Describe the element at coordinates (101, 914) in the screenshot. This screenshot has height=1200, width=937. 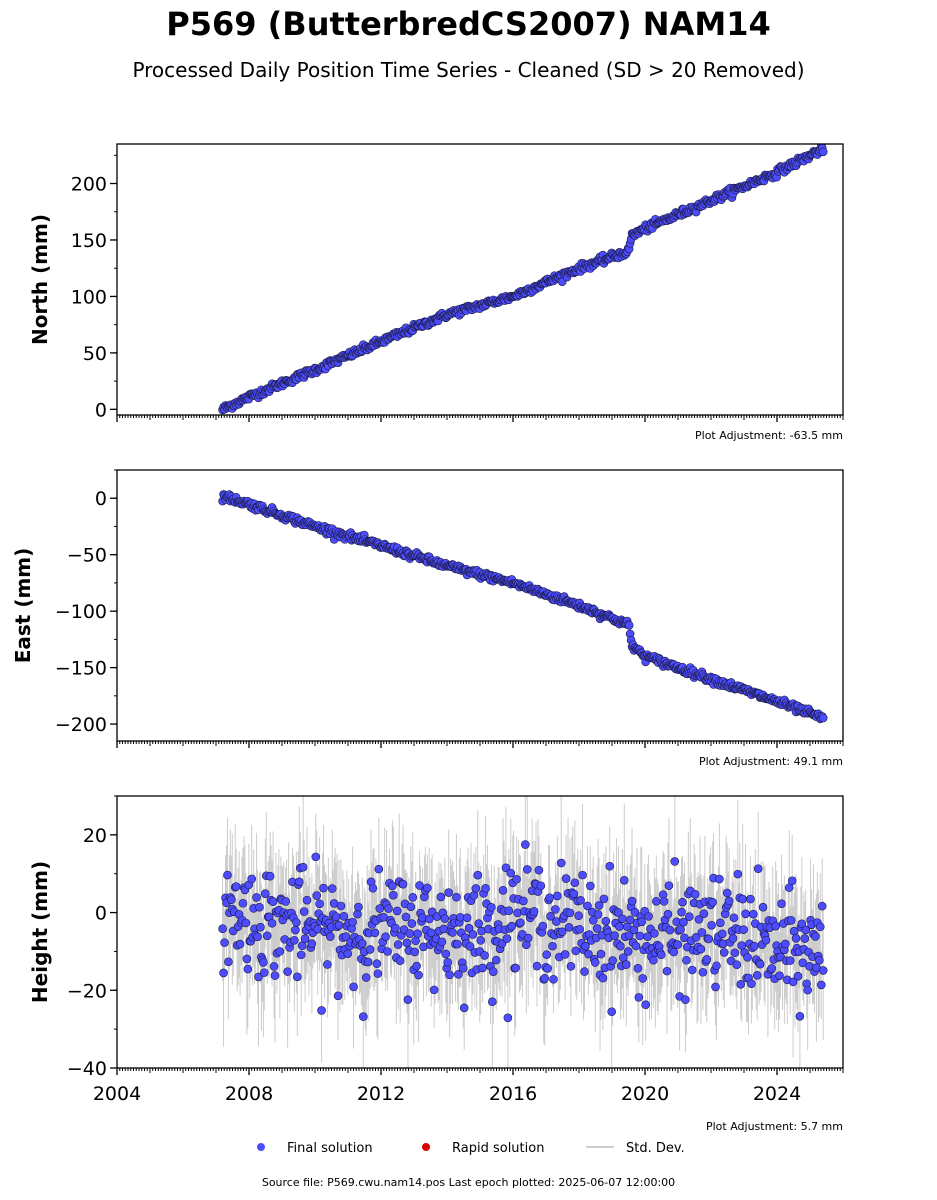
I see `y-tick-label: 0` at that location.